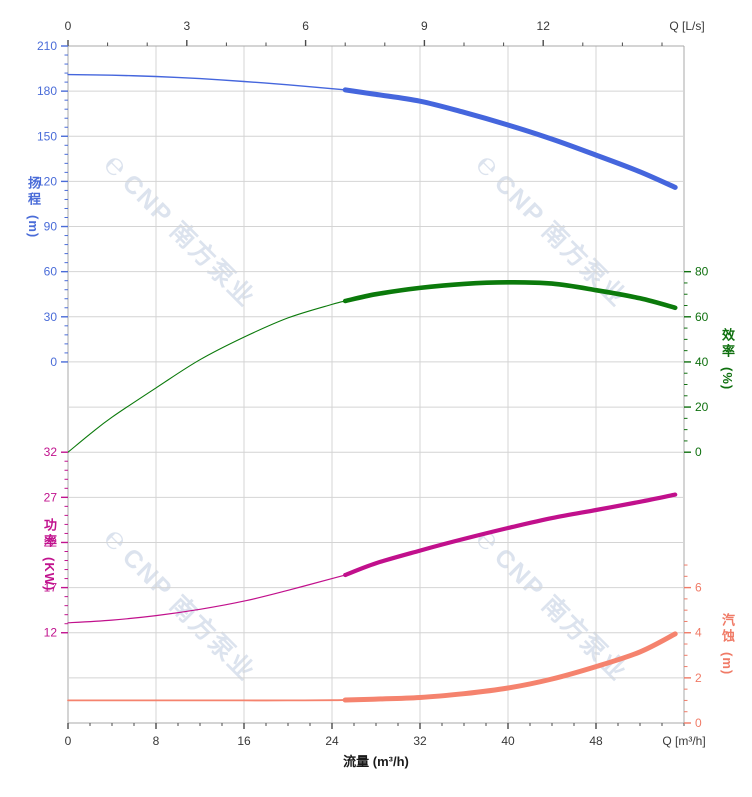 The height and width of the screenshot is (797, 752). Describe the element at coordinates (244, 741) in the screenshot. I see `svg-text: 16` at that location.